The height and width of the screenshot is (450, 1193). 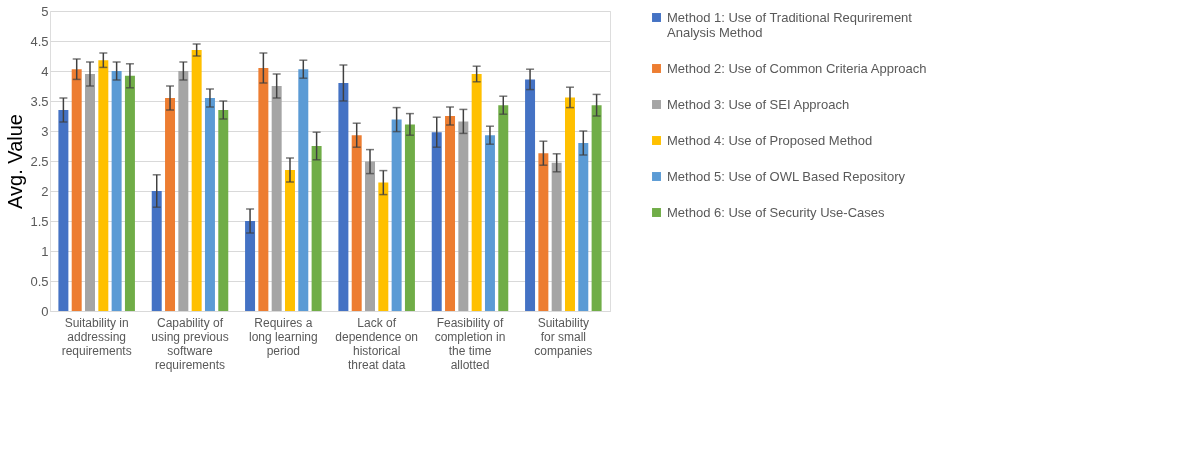 What do you see at coordinates (96, 336) in the screenshot?
I see `x-tick-label: Suitability in addressing requirements` at bounding box center [96, 336].